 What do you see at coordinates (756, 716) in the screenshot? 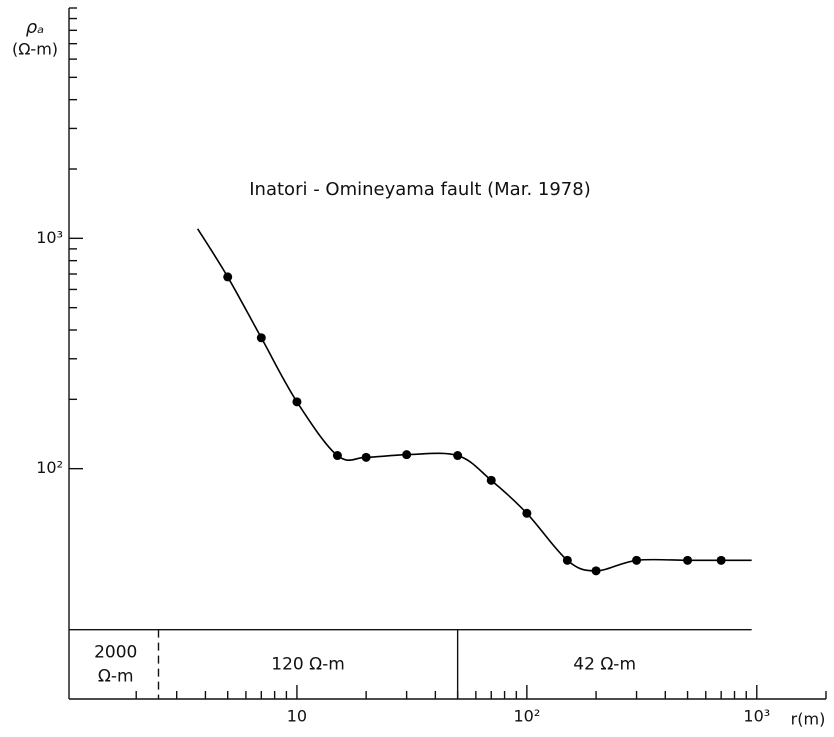
I see `x-tick-label: 10³` at bounding box center [756, 716].